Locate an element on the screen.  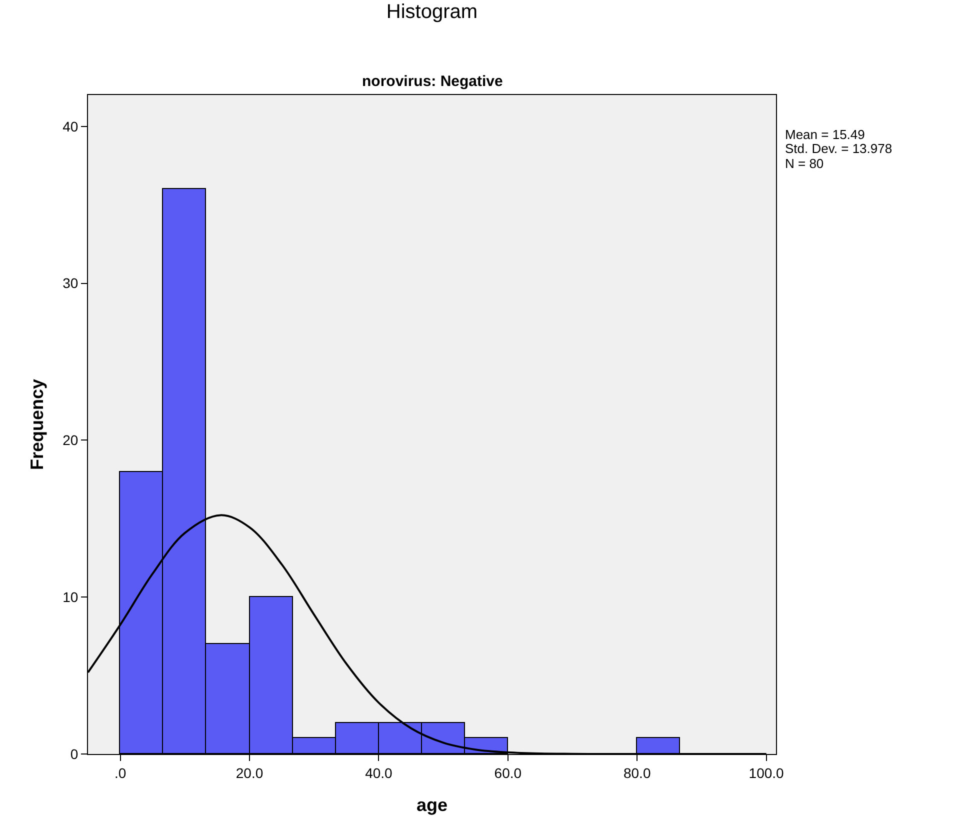
y-tick-label: 0 is located at coordinates (74, 754).